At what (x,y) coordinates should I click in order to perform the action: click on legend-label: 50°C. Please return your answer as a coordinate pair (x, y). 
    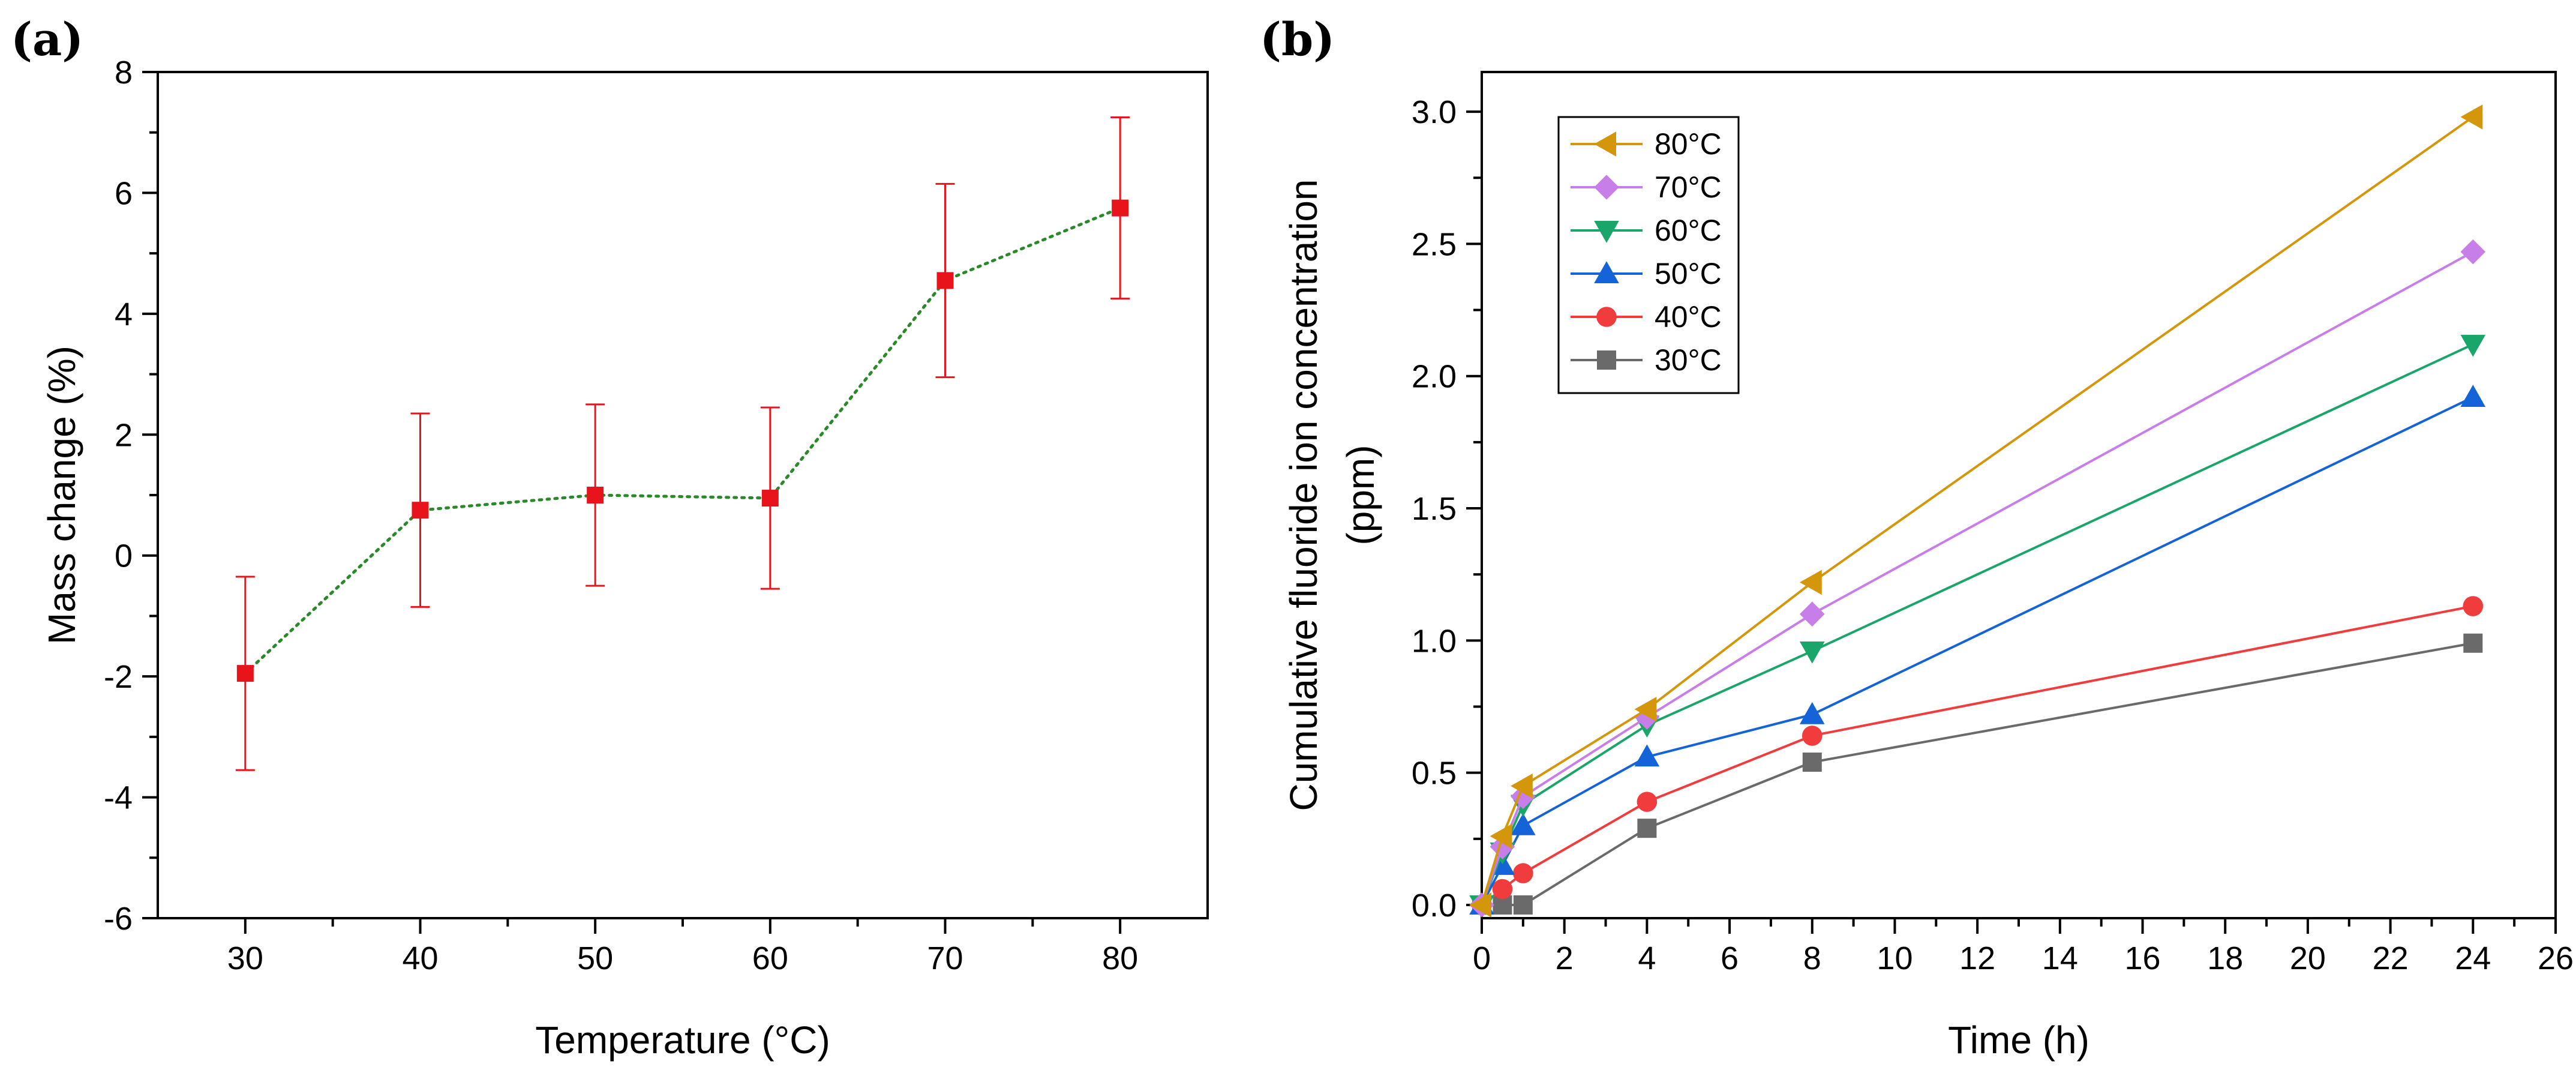
    Looking at the image, I should click on (1689, 273).